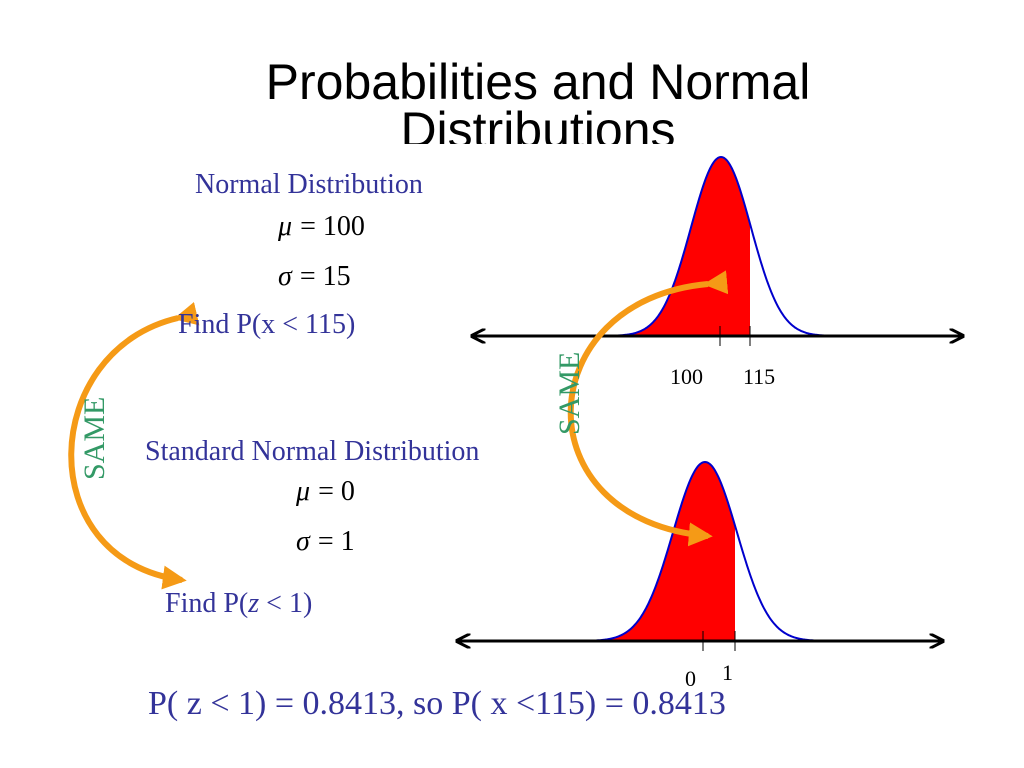 This screenshot has height=768, width=1024. I want to click on title: Distributions, so click(538, 125).